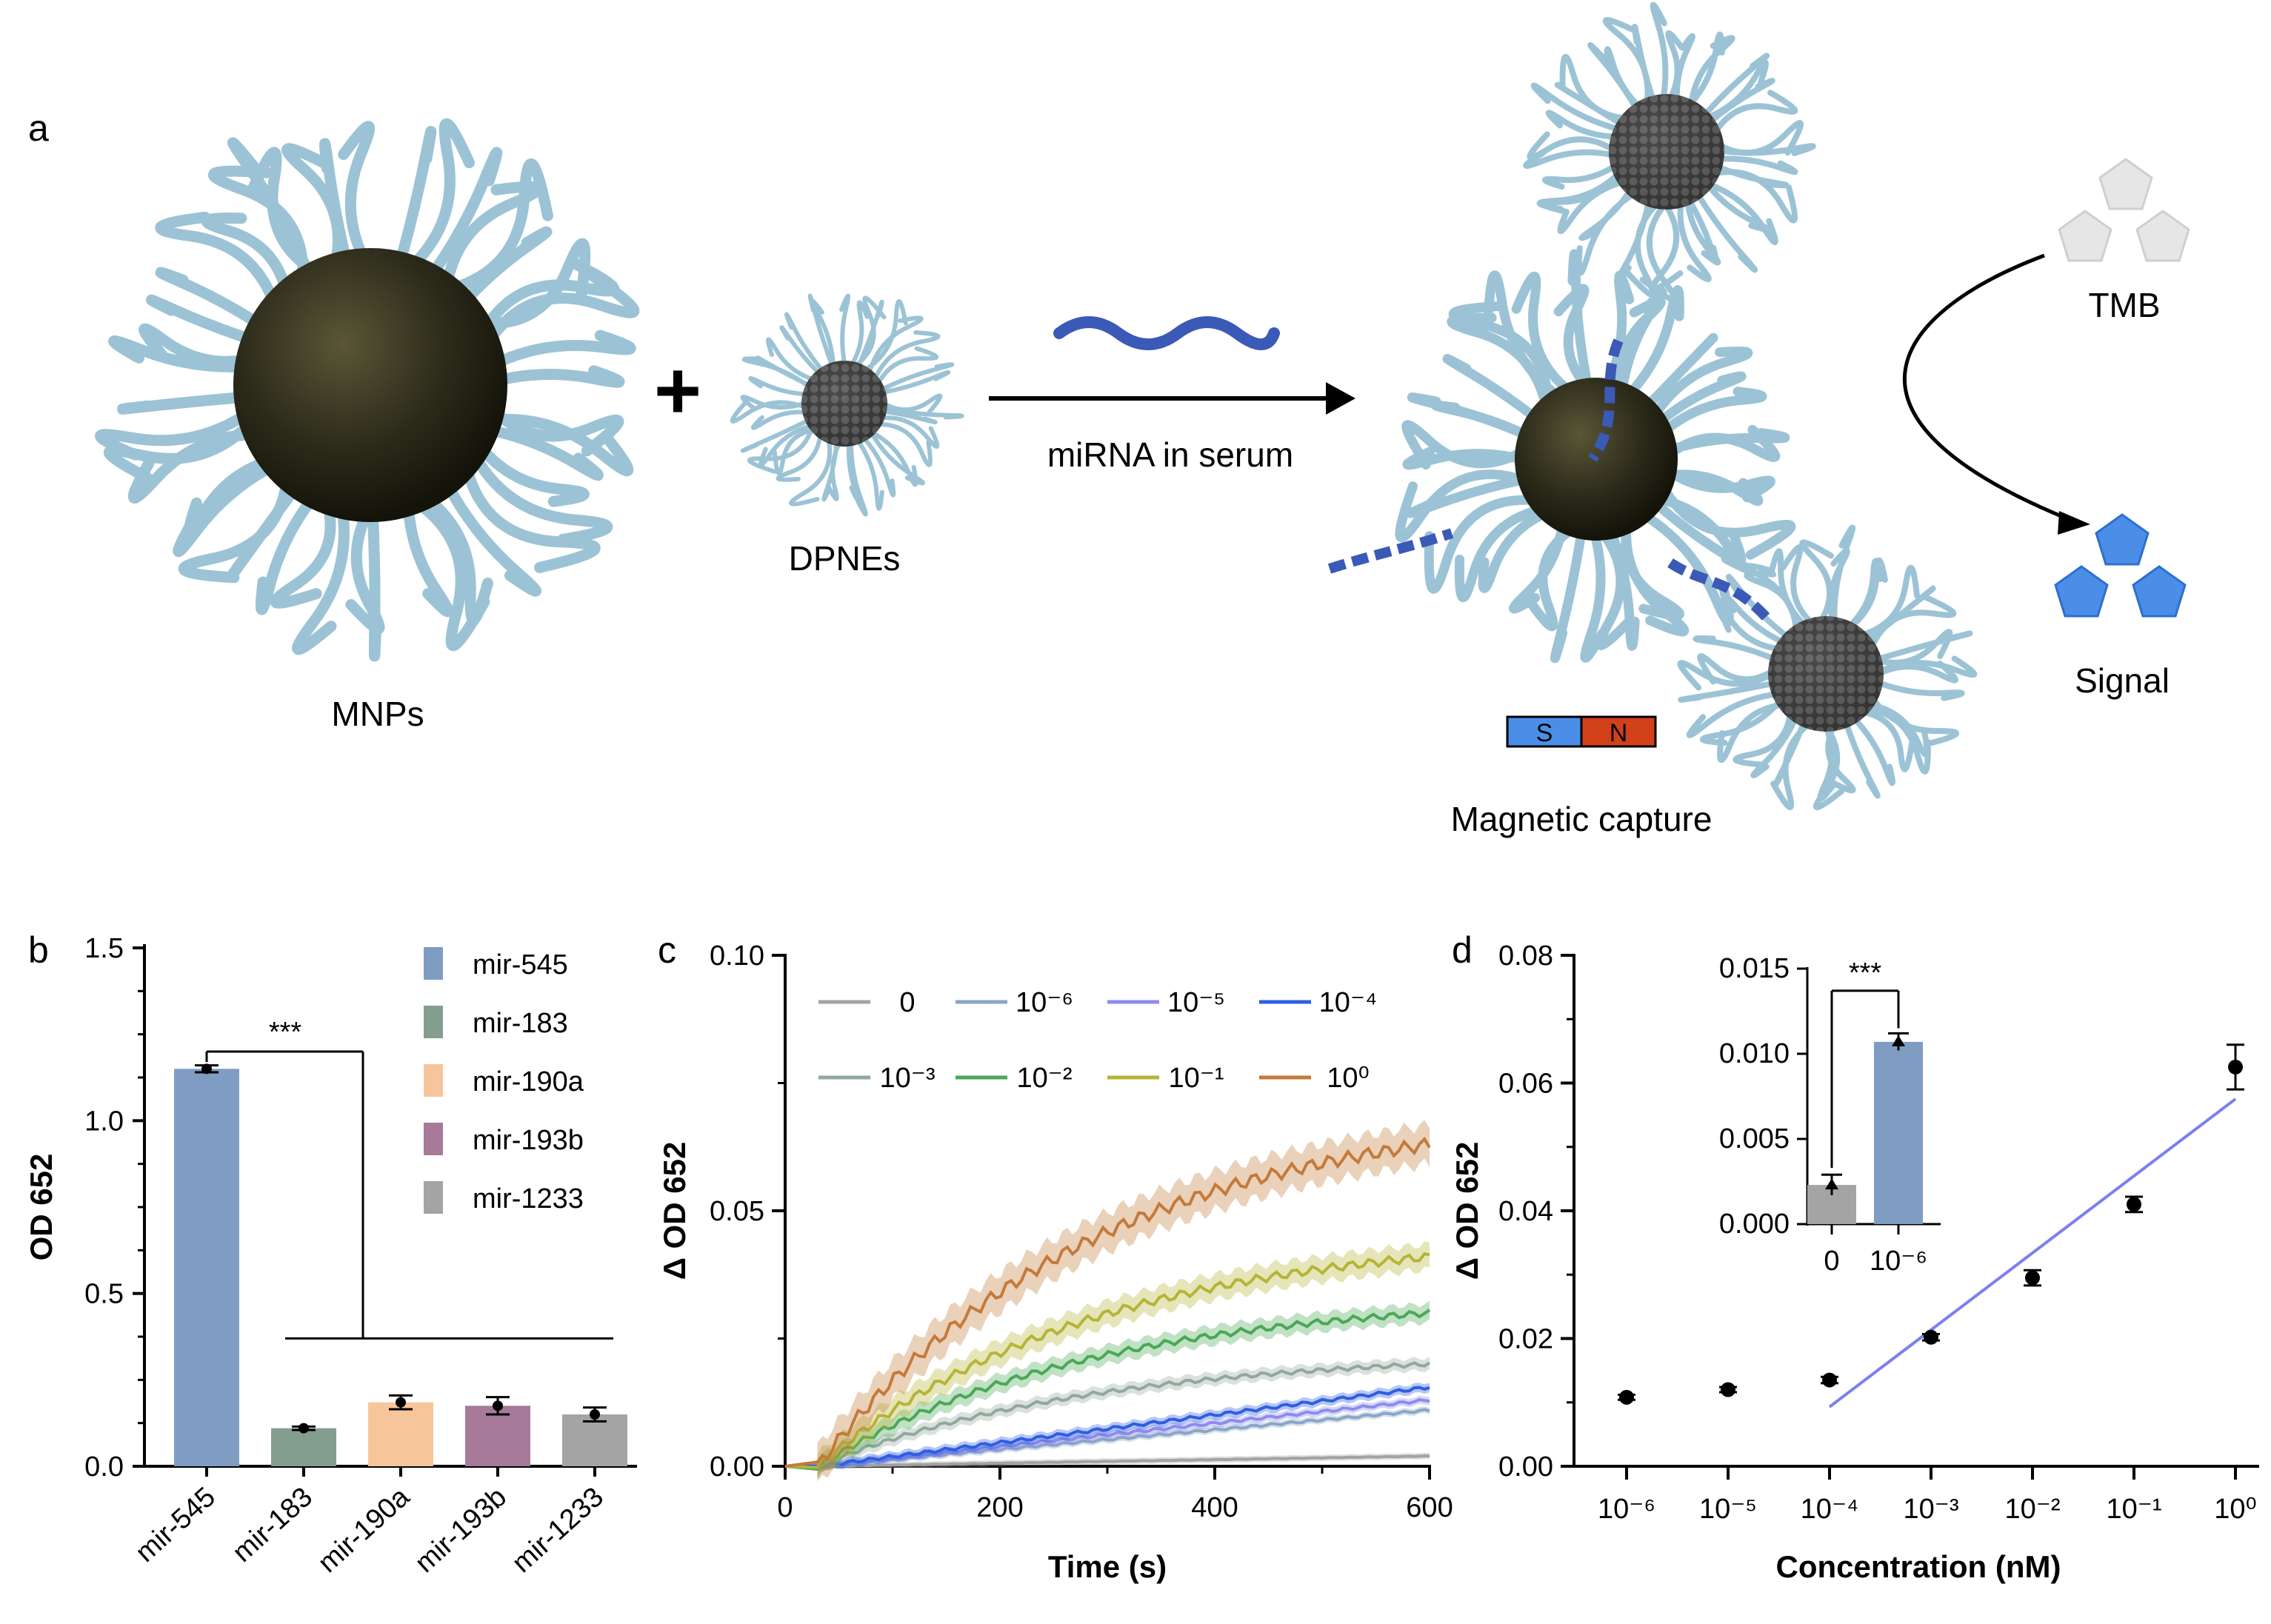 The height and width of the screenshot is (1624, 2271). What do you see at coordinates (1196, 1078) in the screenshot?
I see `legend-label: 10⁻¹` at bounding box center [1196, 1078].